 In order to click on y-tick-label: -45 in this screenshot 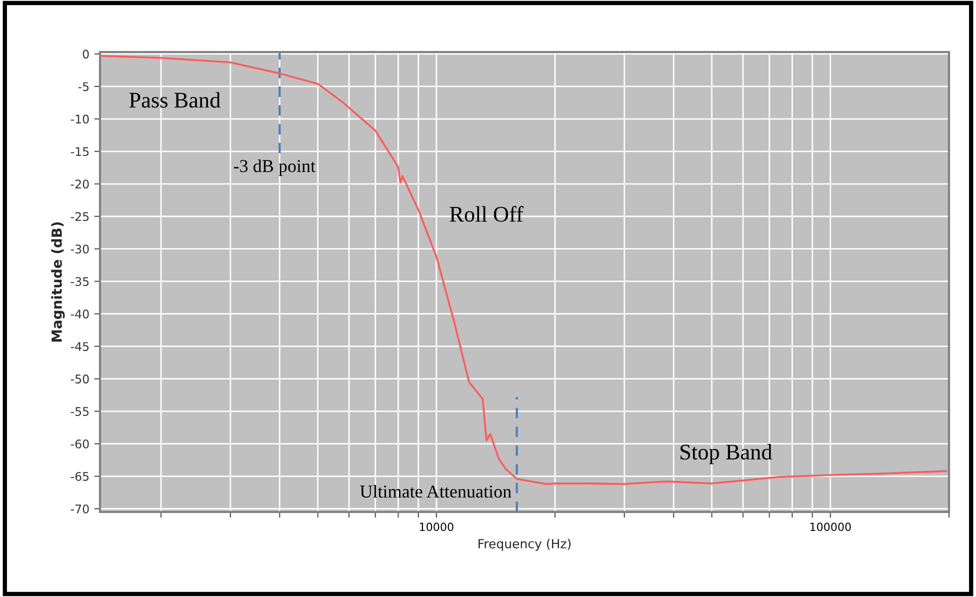, I will do `click(79, 346)`.